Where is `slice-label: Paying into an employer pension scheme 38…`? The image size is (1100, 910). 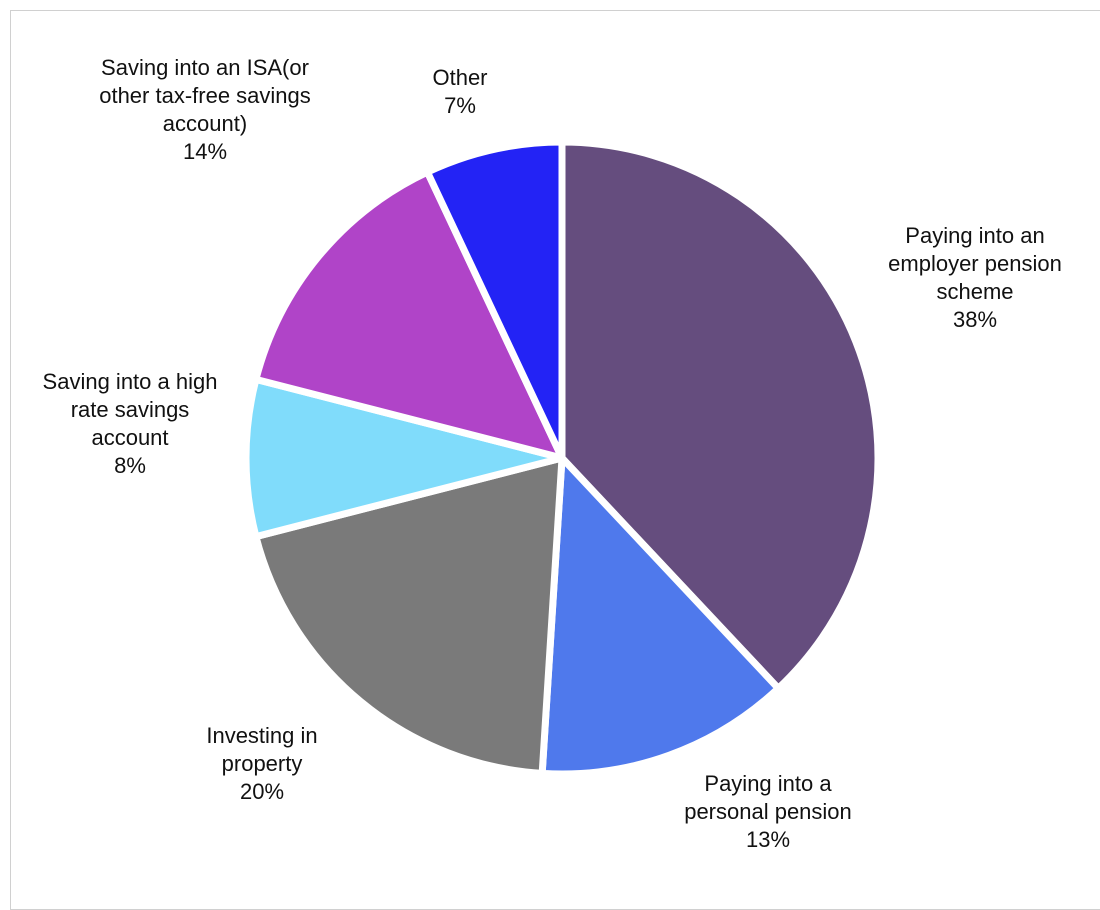
slice-label: Paying into an employer pension scheme 38… is located at coordinates (975, 278).